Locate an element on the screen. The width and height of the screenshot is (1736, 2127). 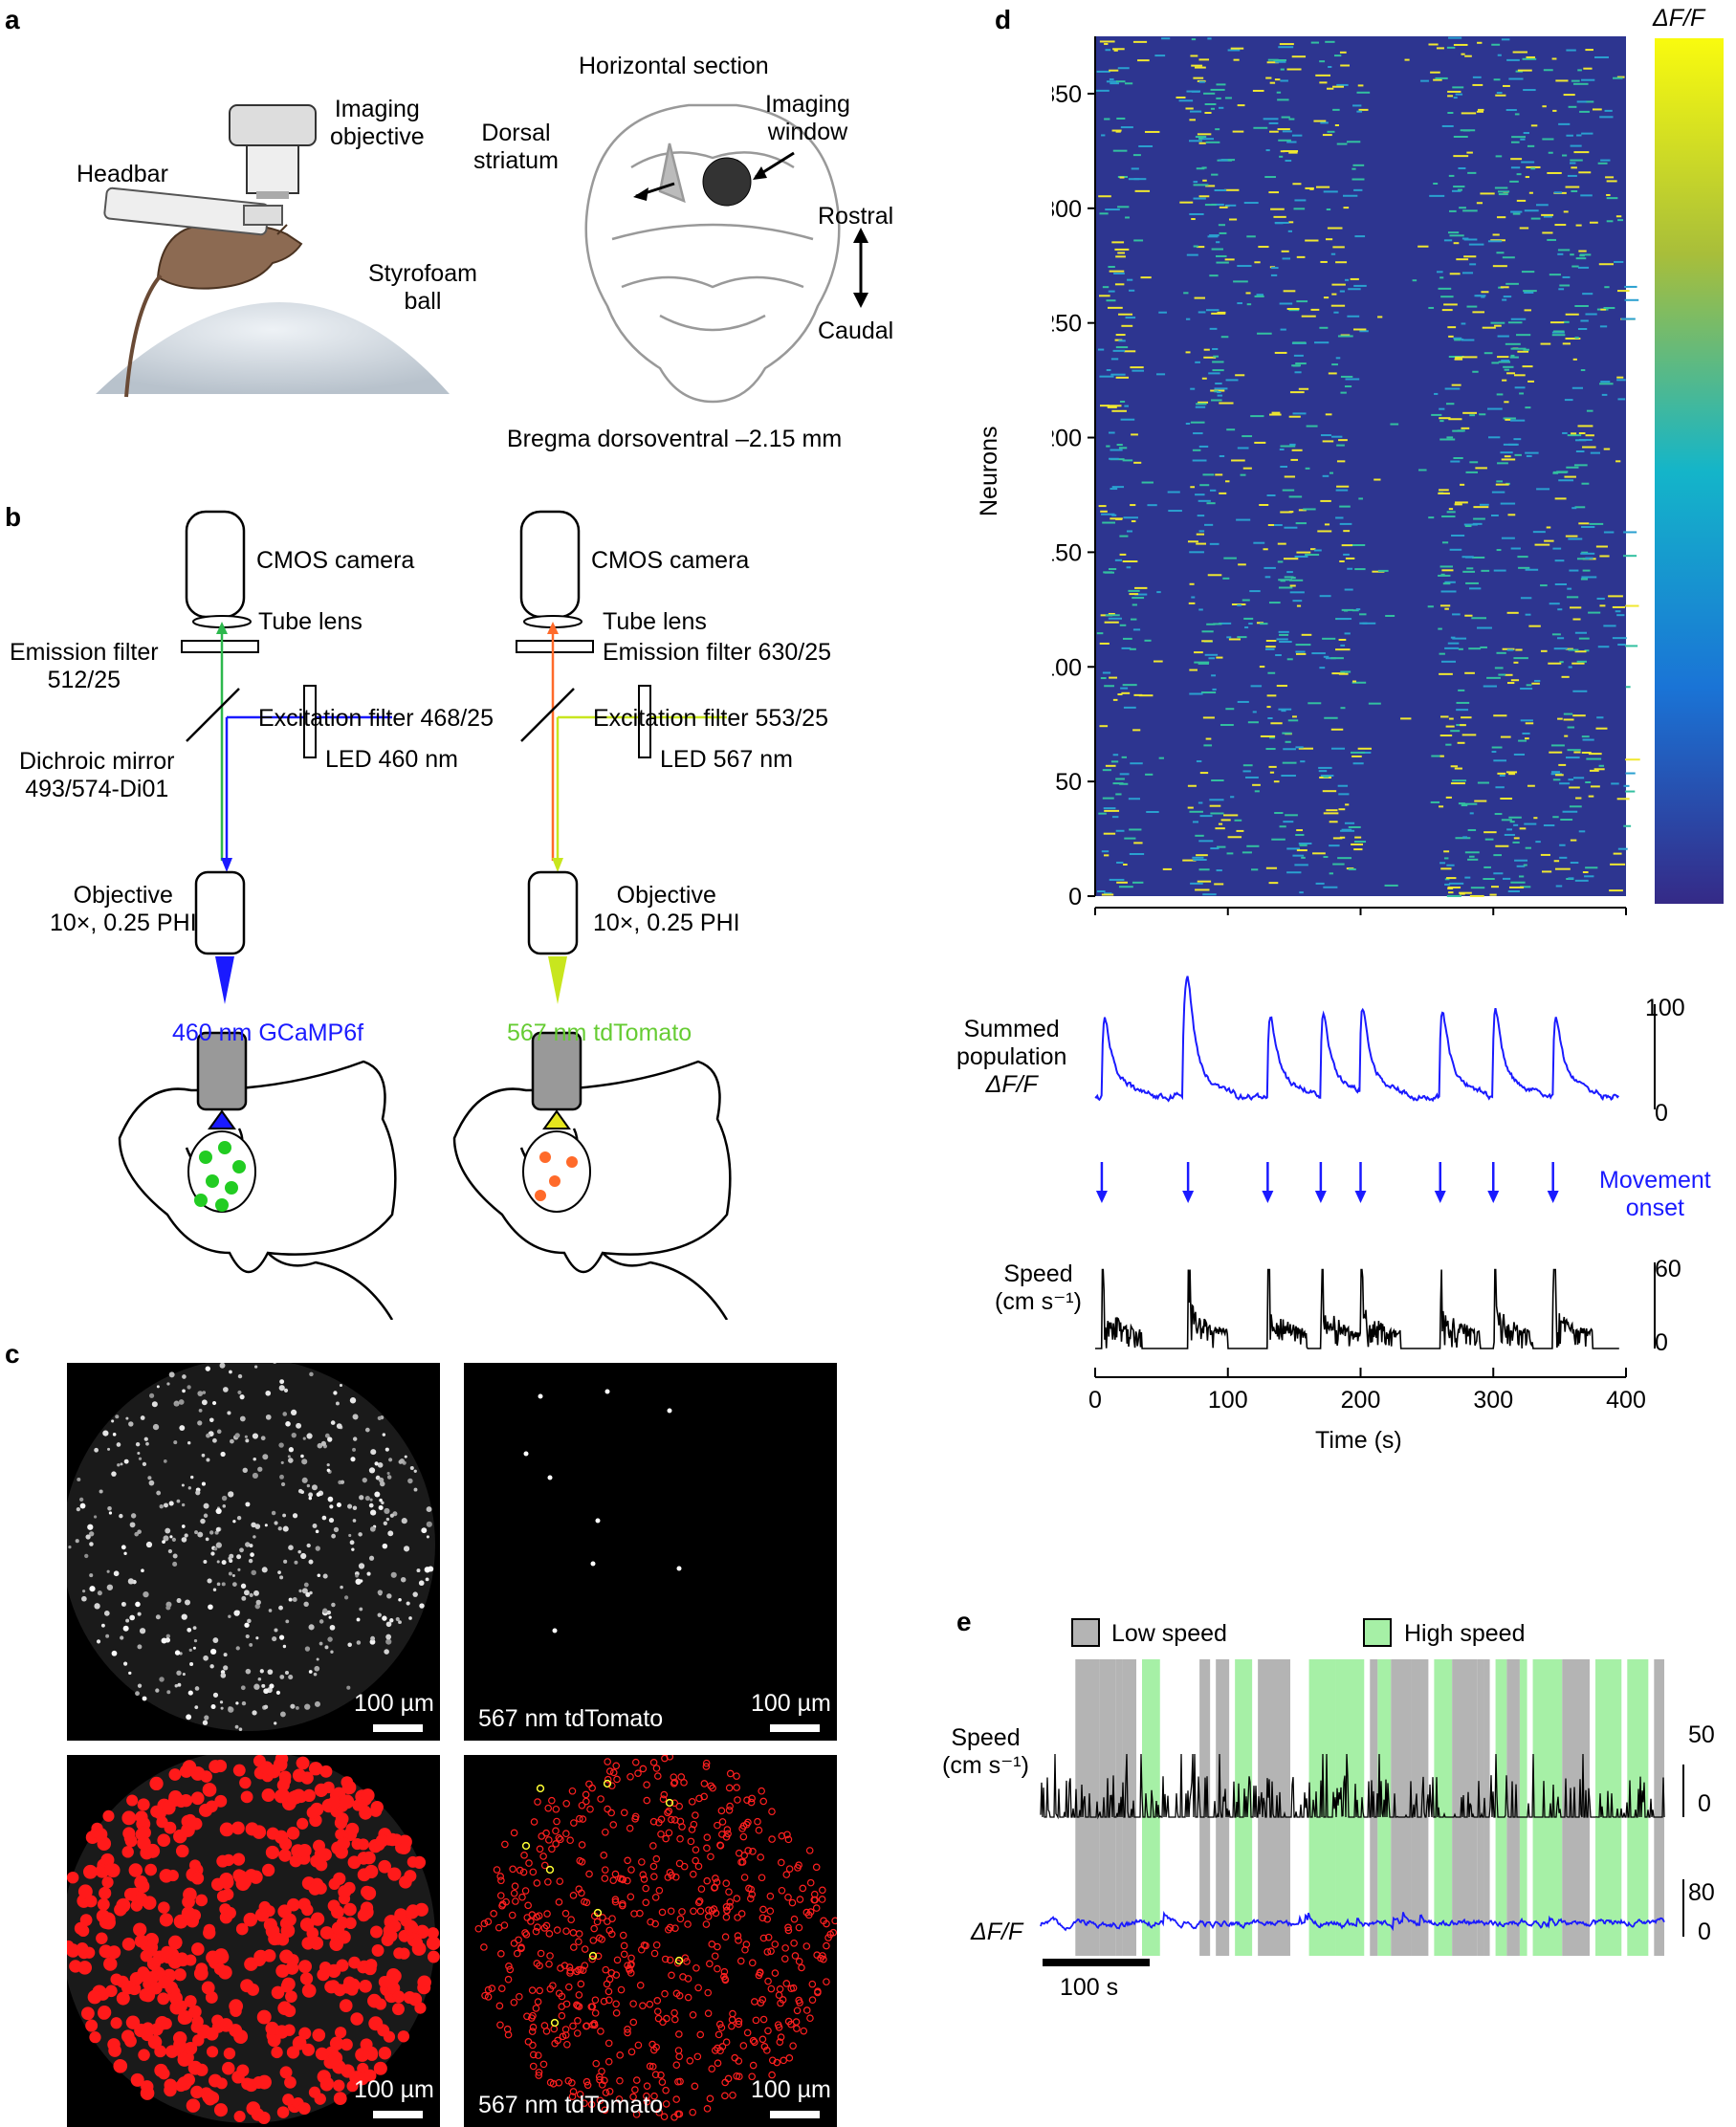
movement-label-2: onset is located at coordinates (1654, 1207).